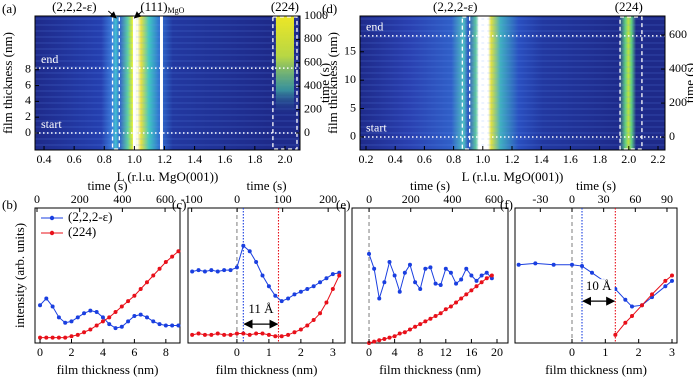  I want to click on y-tick-label: 0, so click(353, 136).